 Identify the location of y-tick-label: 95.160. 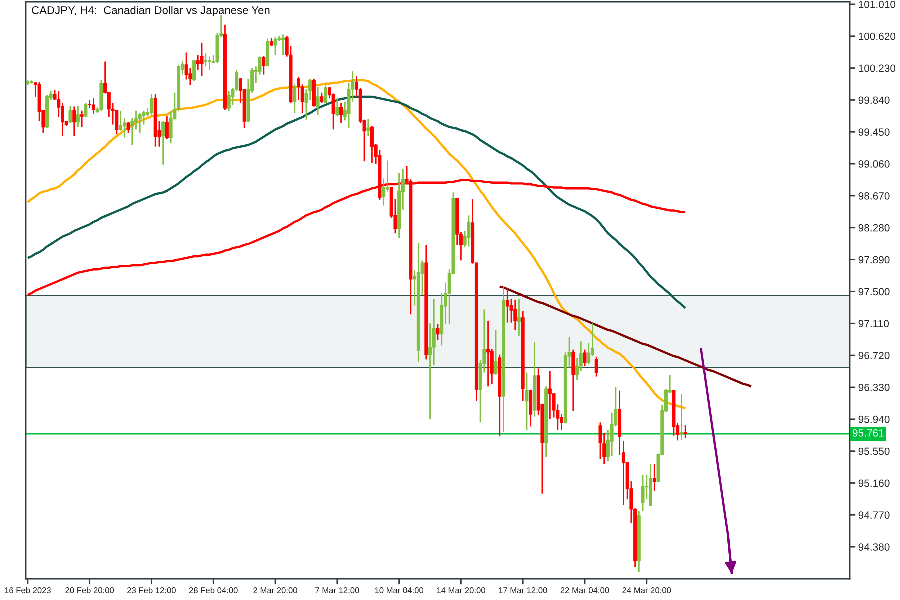
(874, 484).